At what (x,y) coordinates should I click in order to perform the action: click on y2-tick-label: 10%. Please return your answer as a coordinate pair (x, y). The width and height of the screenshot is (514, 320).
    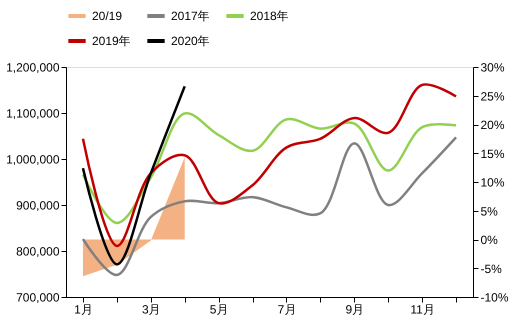
    Looking at the image, I should click on (492, 183).